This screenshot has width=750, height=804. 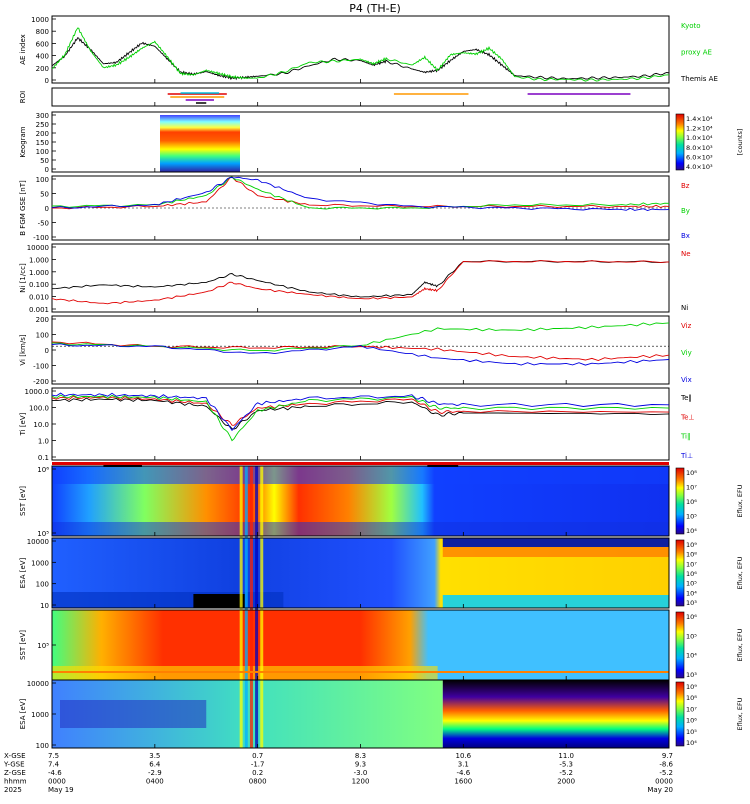 What do you see at coordinates (691, 603) in the screenshot?
I see `cbar-tick-esae-6: 10³` at bounding box center [691, 603].